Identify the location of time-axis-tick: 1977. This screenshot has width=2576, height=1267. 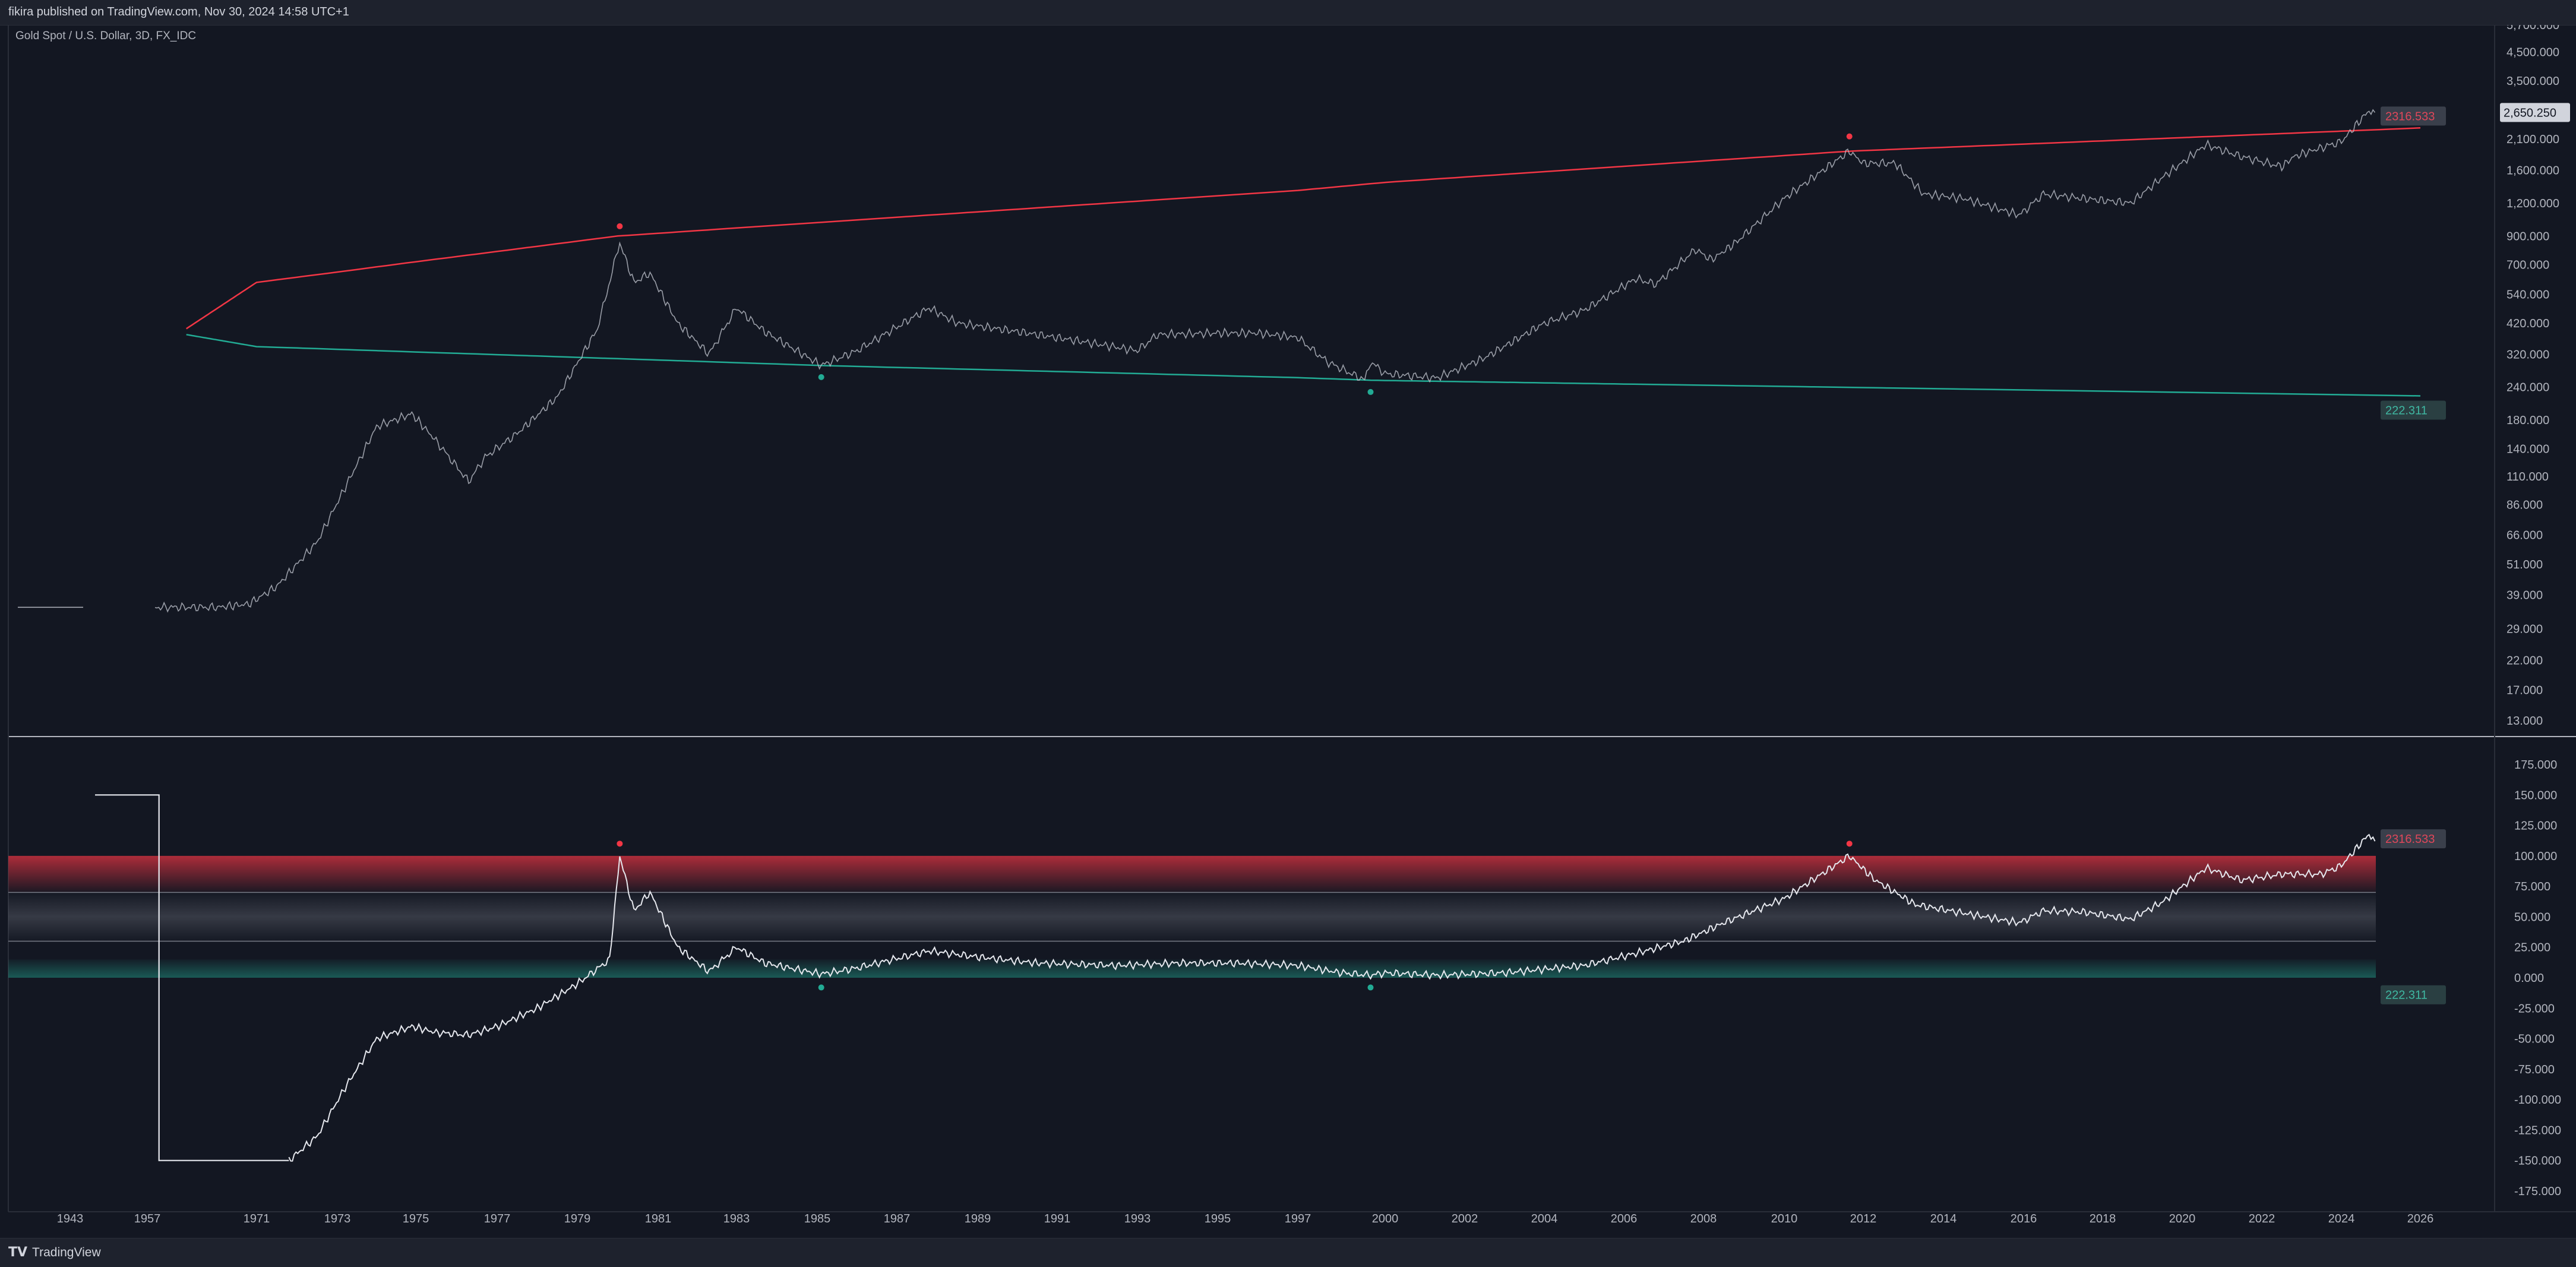
(497, 1219).